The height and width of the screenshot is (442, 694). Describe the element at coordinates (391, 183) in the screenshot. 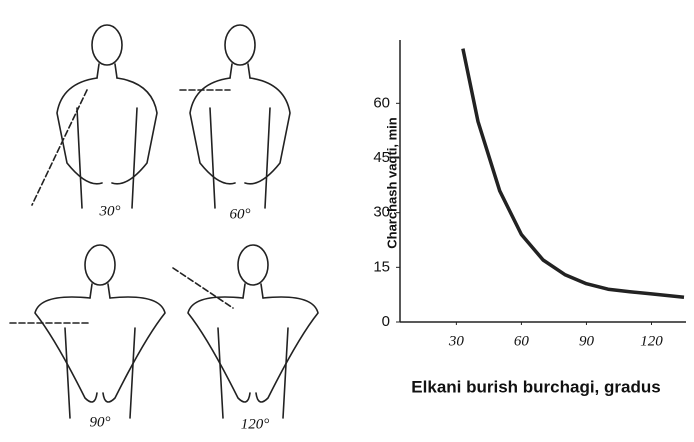

I see `y-axis-label: Charchash vaqti, min` at that location.